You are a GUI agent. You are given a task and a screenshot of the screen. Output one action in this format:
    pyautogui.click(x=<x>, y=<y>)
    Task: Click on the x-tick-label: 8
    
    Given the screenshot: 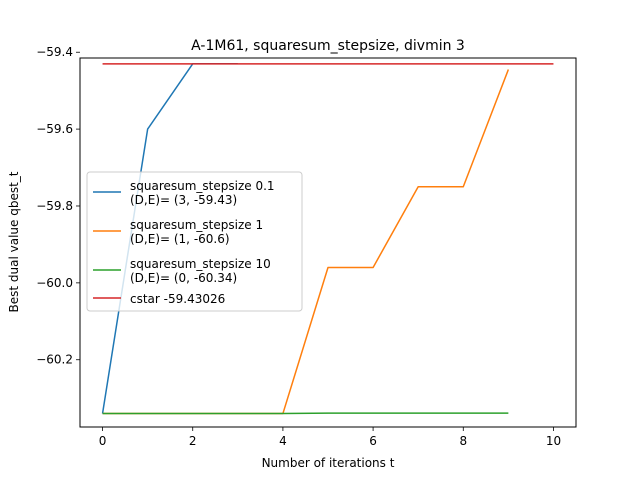 What is the action you would take?
    pyautogui.click(x=463, y=441)
    